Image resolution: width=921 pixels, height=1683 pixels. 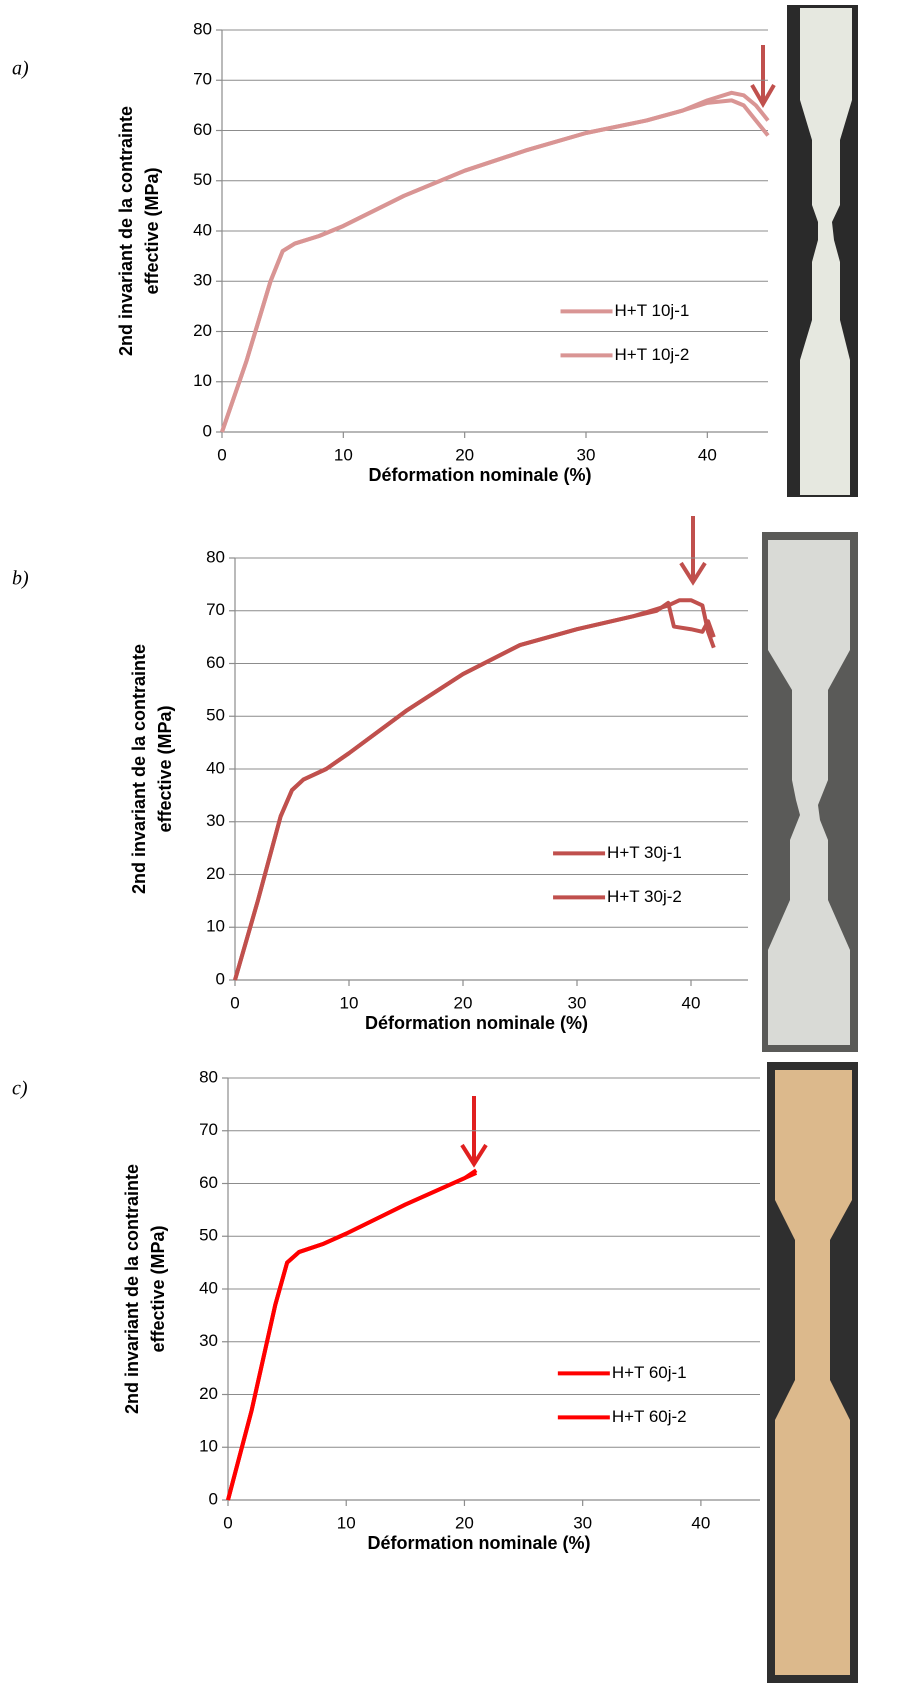 What do you see at coordinates (649, 1416) in the screenshot?
I see `legend-label: H+T 60j-2` at bounding box center [649, 1416].